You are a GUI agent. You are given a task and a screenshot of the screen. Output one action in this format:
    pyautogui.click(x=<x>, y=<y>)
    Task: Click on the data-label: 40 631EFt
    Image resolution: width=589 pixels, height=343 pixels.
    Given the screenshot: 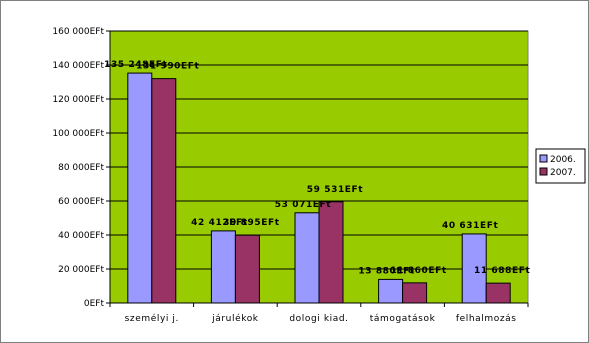 What is the action you would take?
    pyautogui.click(x=470, y=226)
    